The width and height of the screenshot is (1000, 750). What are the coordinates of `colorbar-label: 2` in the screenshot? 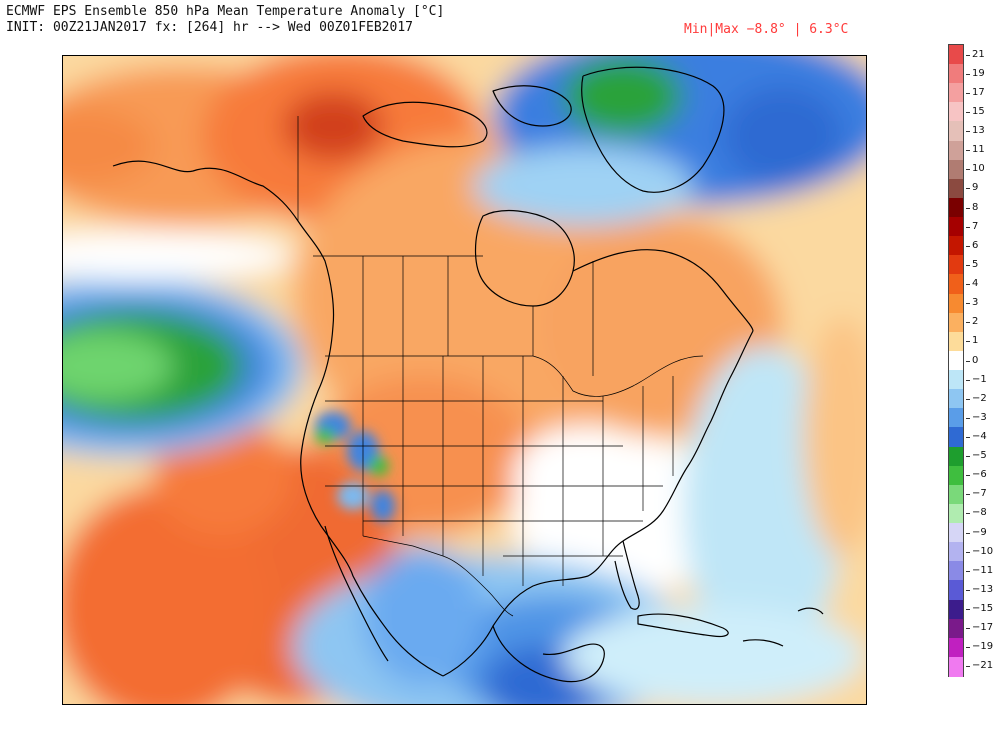 It's located at (975, 322).